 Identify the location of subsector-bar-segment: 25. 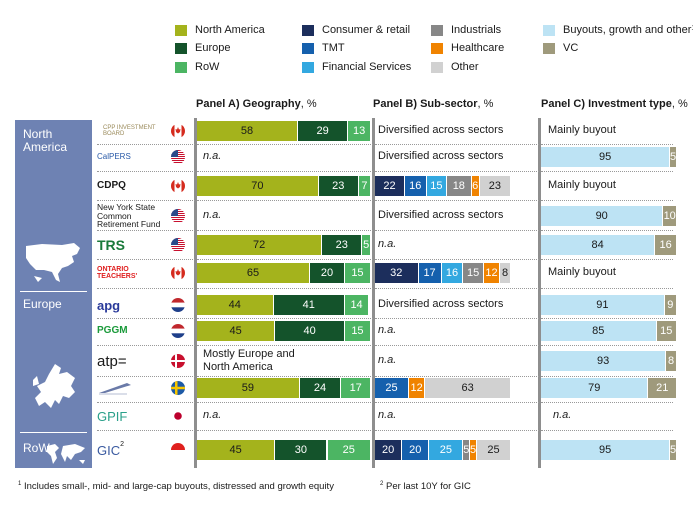
(392, 388).